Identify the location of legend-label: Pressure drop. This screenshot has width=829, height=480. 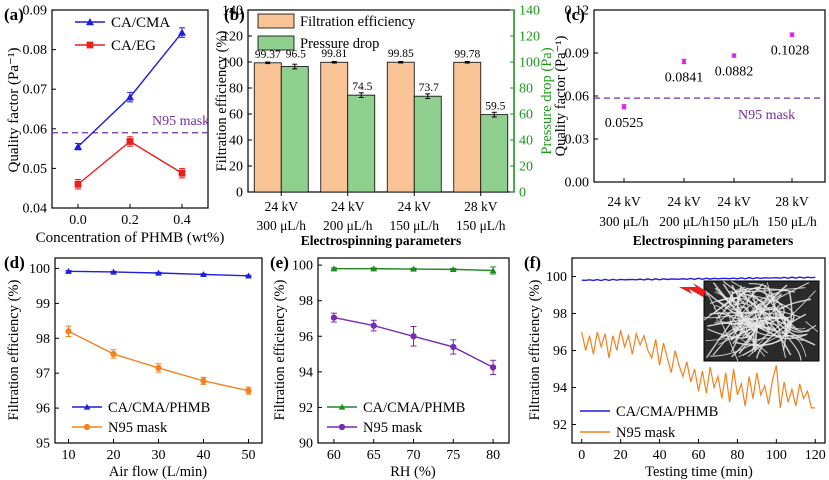
(339, 44).